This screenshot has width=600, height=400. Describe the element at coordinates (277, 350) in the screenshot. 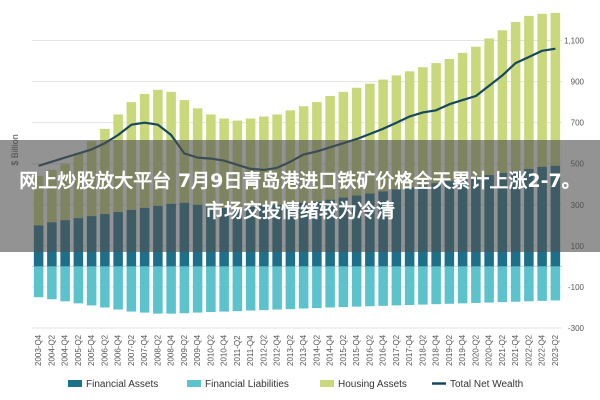

I see `x-tick-label: 2012-Q4` at that location.